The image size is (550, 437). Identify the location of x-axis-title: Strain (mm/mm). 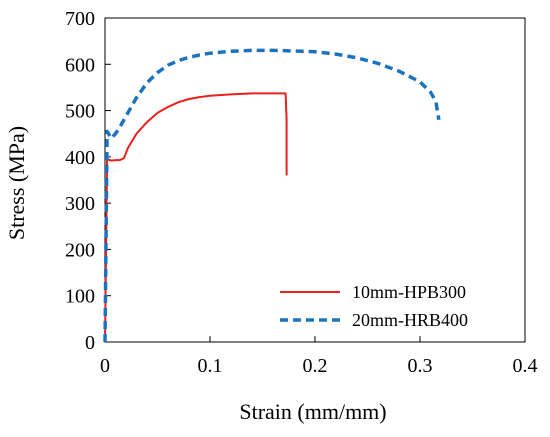
(312, 411).